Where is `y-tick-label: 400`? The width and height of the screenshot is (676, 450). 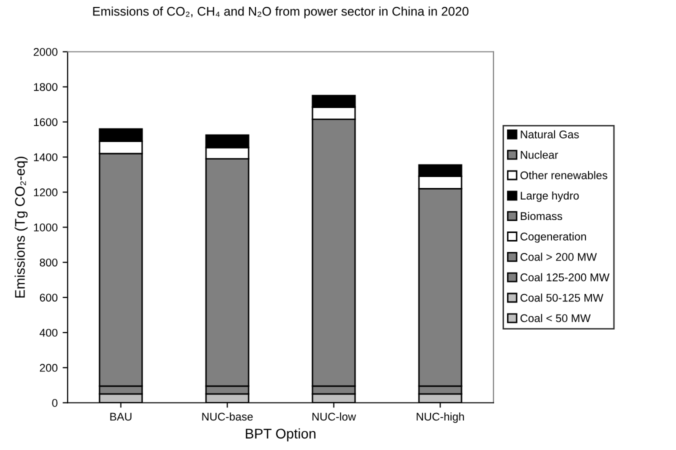
y-tick-label: 400 is located at coordinates (49, 332).